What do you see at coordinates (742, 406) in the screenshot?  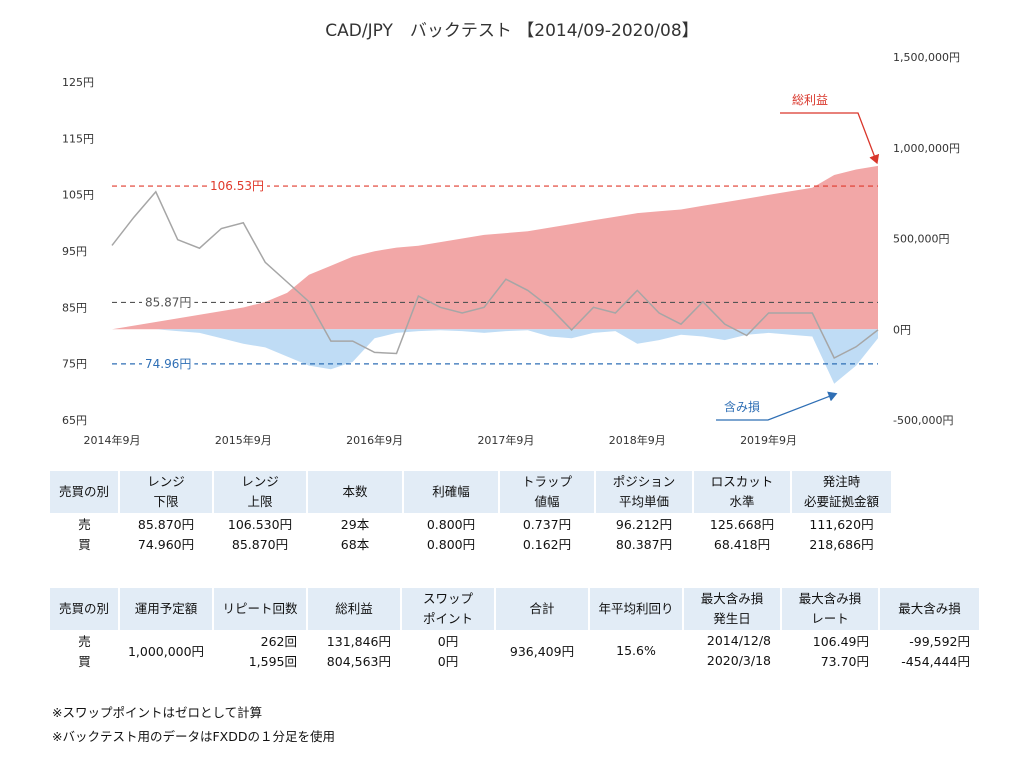 I see `annotation-unrealized-loss: 含み損` at bounding box center [742, 406].